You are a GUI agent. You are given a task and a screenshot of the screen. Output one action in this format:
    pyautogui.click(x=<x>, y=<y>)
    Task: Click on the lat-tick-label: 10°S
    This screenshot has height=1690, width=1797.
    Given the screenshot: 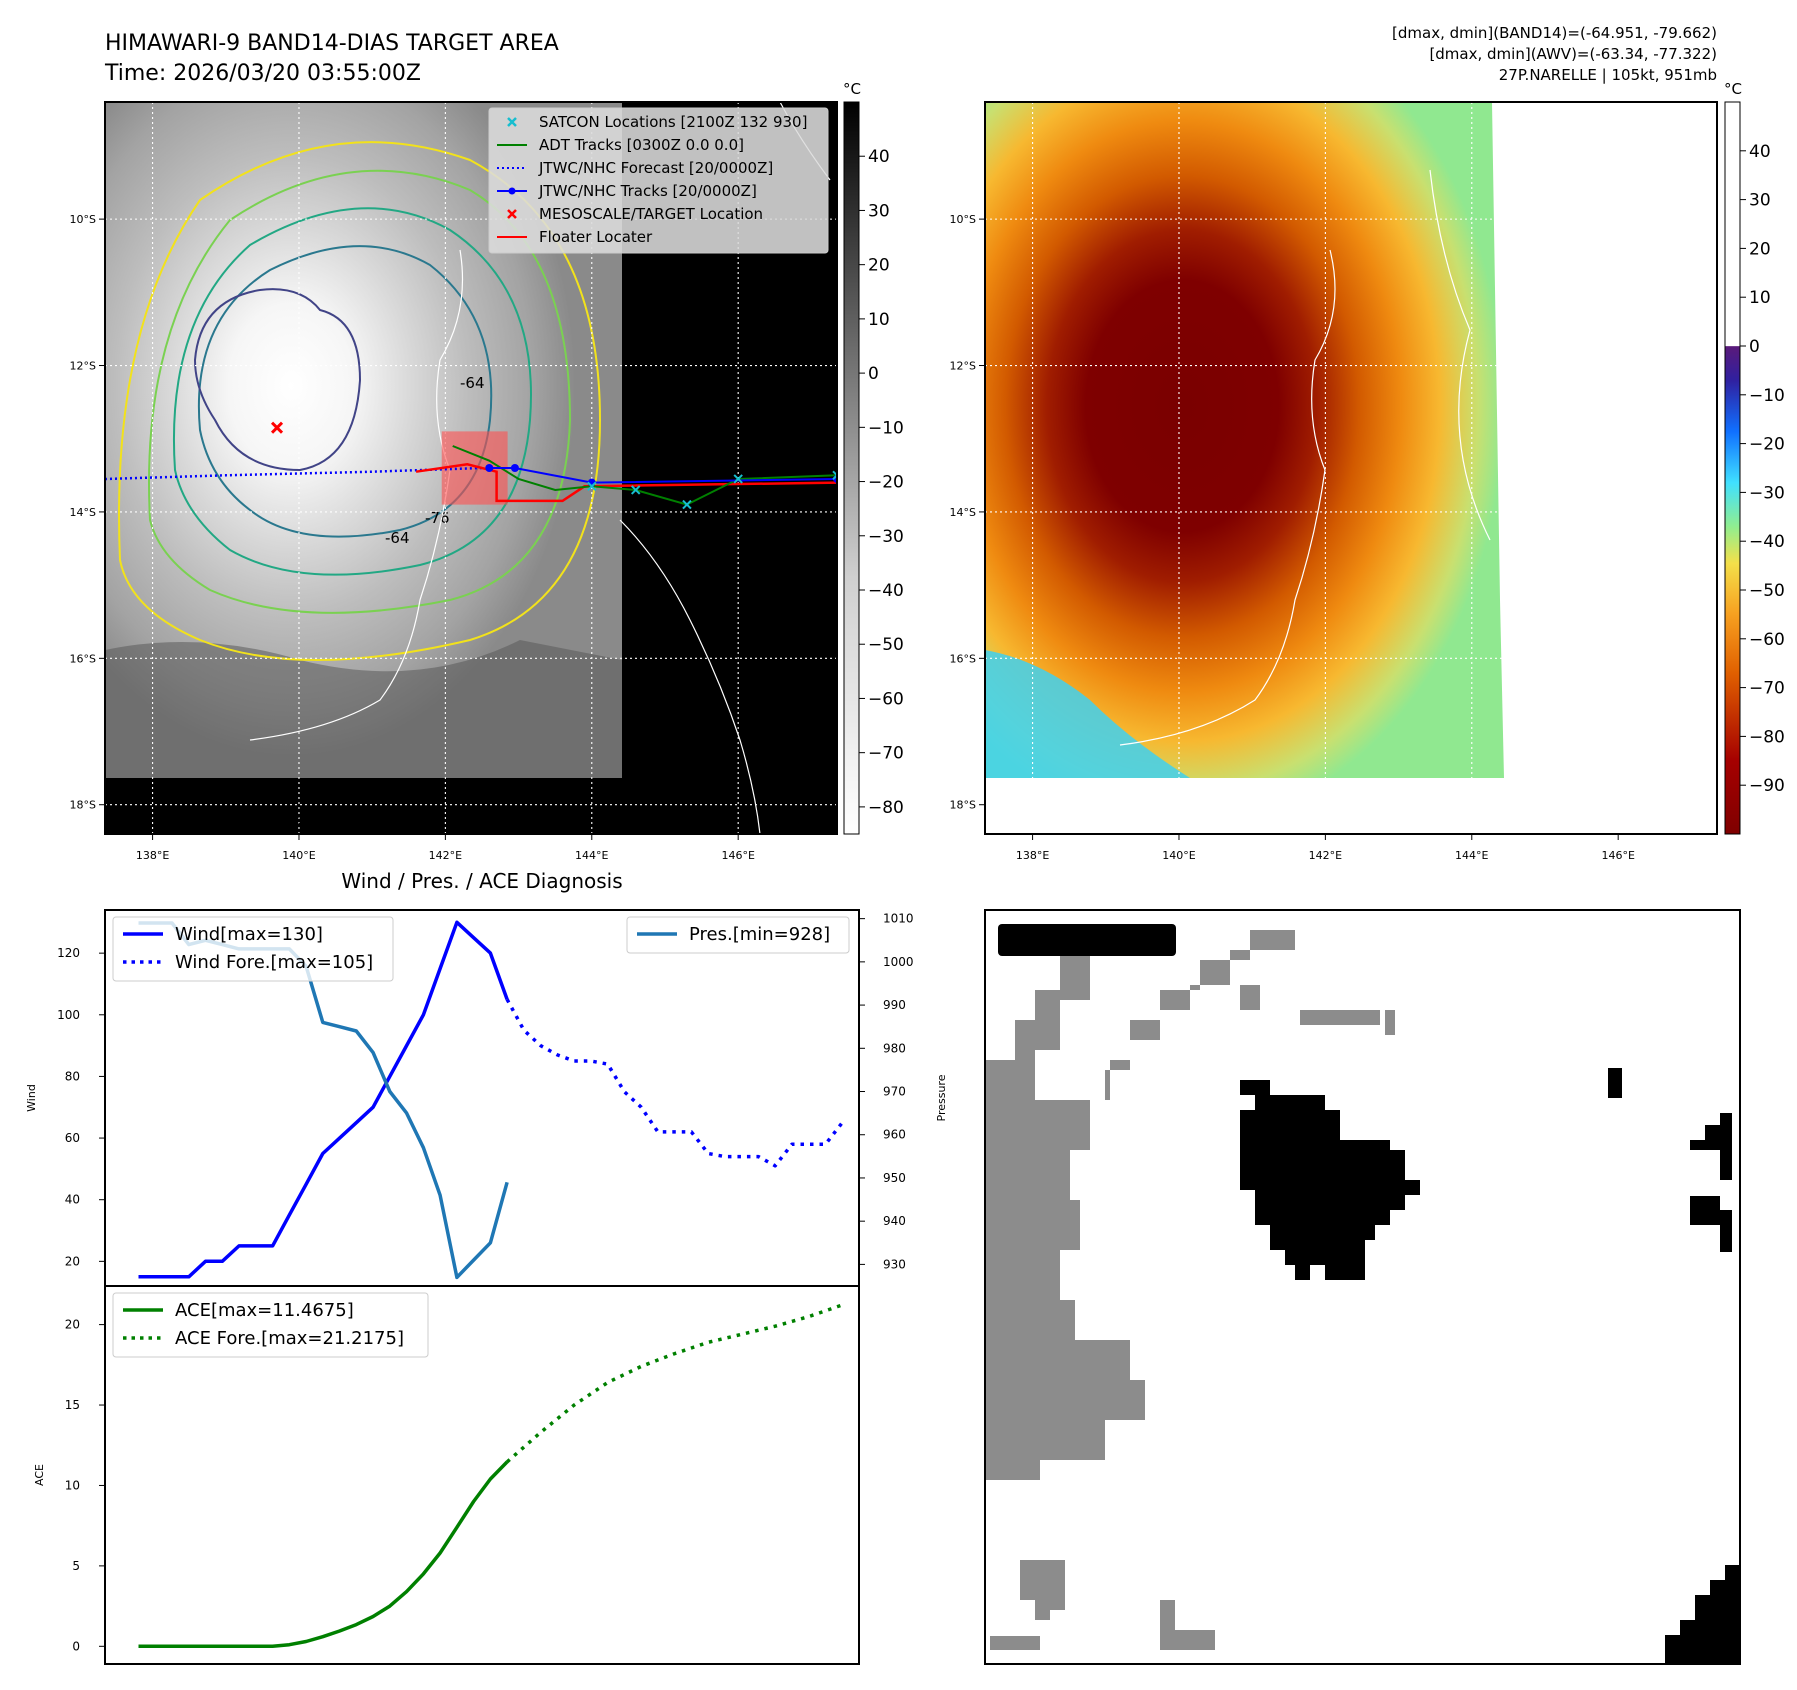 What is the action you would take?
    pyautogui.click(x=83, y=219)
    